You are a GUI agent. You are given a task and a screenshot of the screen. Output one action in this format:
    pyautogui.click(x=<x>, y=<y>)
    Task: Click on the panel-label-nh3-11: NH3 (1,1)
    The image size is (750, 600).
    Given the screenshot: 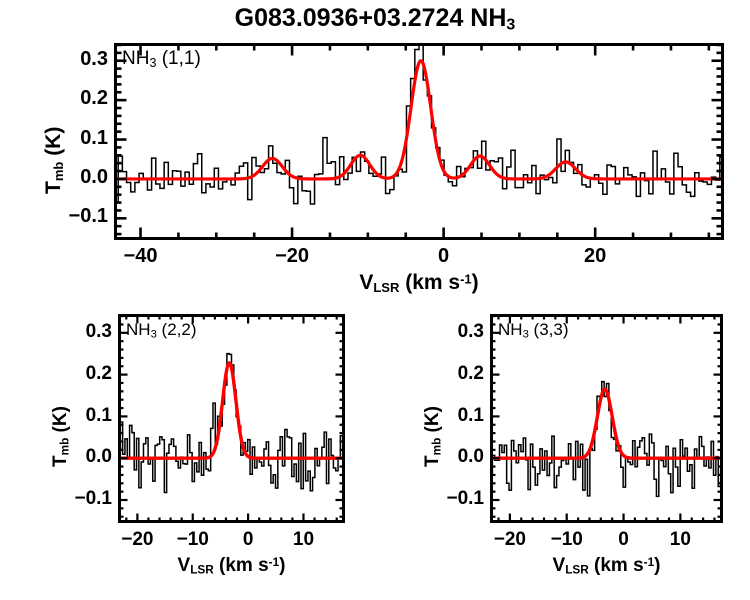 What is the action you would take?
    pyautogui.click(x=161, y=59)
    